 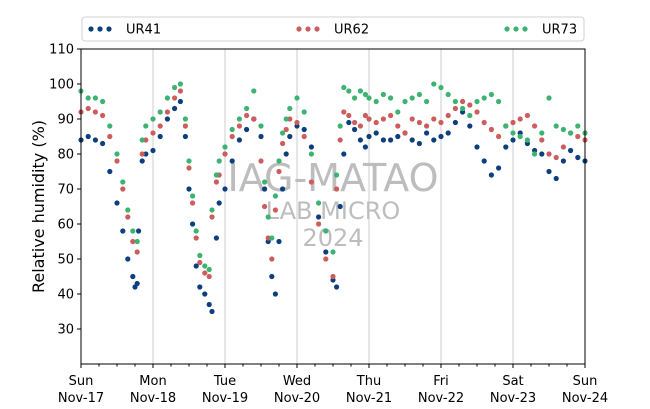 What do you see at coordinates (512, 381) in the screenshot?
I see `x-tick-label-day: Sat` at bounding box center [512, 381].